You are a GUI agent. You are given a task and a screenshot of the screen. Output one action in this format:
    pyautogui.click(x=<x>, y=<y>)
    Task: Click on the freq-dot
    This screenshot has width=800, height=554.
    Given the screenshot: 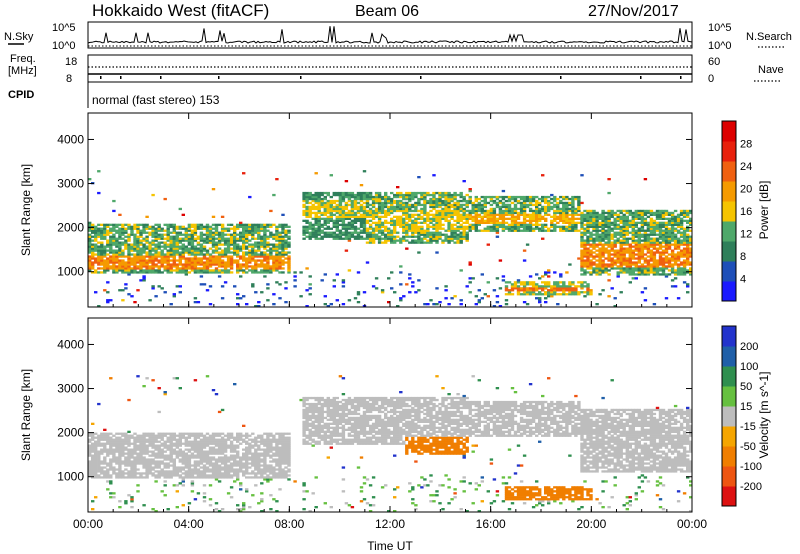 What is the action you would take?
    pyautogui.click(x=421, y=77)
    